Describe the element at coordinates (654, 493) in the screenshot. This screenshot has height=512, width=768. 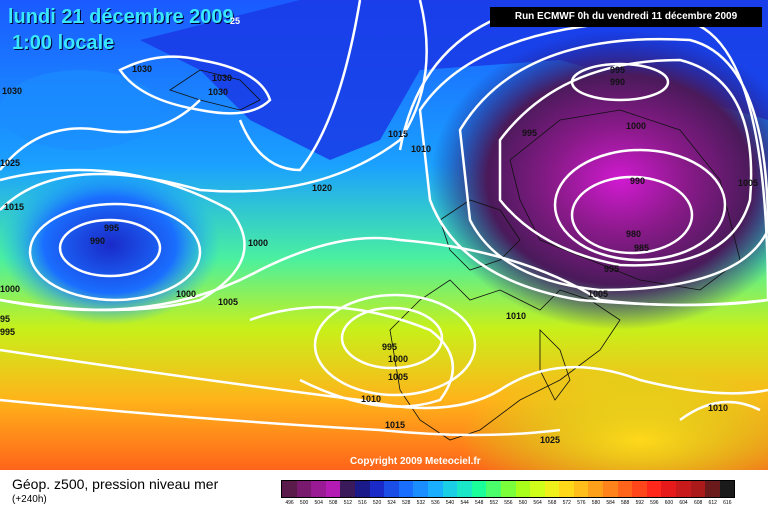
I see `legend-swatch: 596` at that location.